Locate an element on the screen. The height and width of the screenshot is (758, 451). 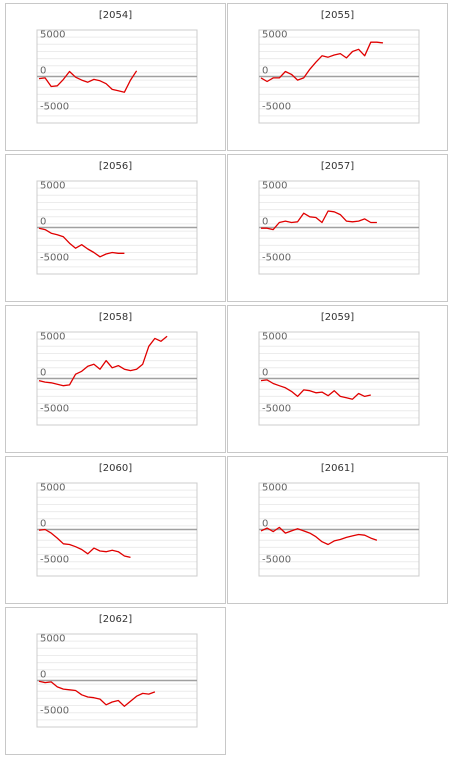
chart-title: [2055] is located at coordinates (337, 15).